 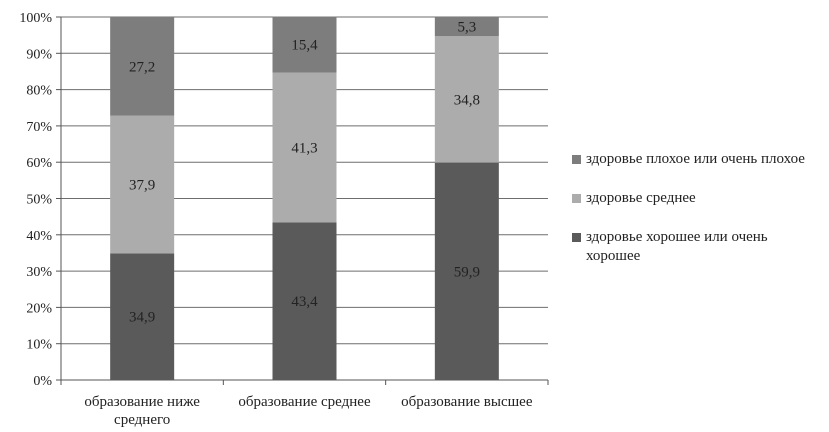 I want to click on data-label: 59,9, so click(x=467, y=272).